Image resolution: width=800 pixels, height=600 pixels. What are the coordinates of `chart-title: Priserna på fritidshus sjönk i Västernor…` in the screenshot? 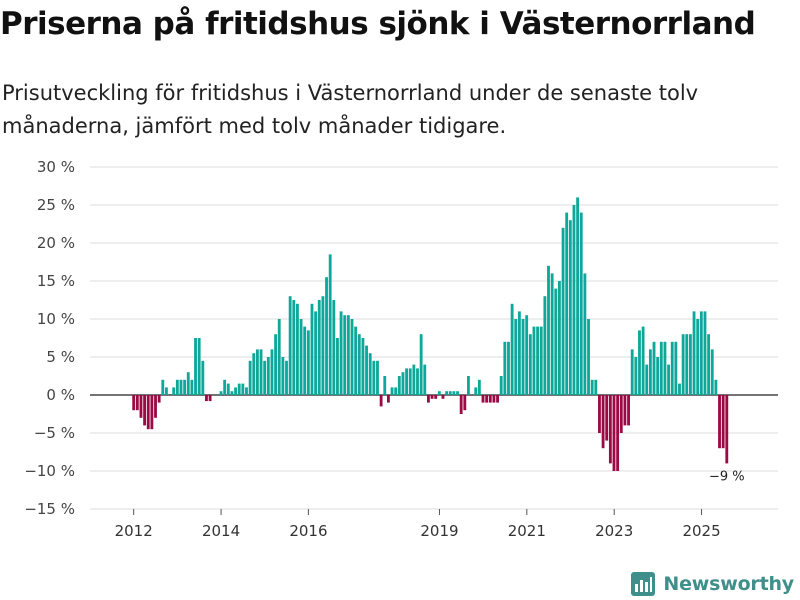 It's located at (378, 24).